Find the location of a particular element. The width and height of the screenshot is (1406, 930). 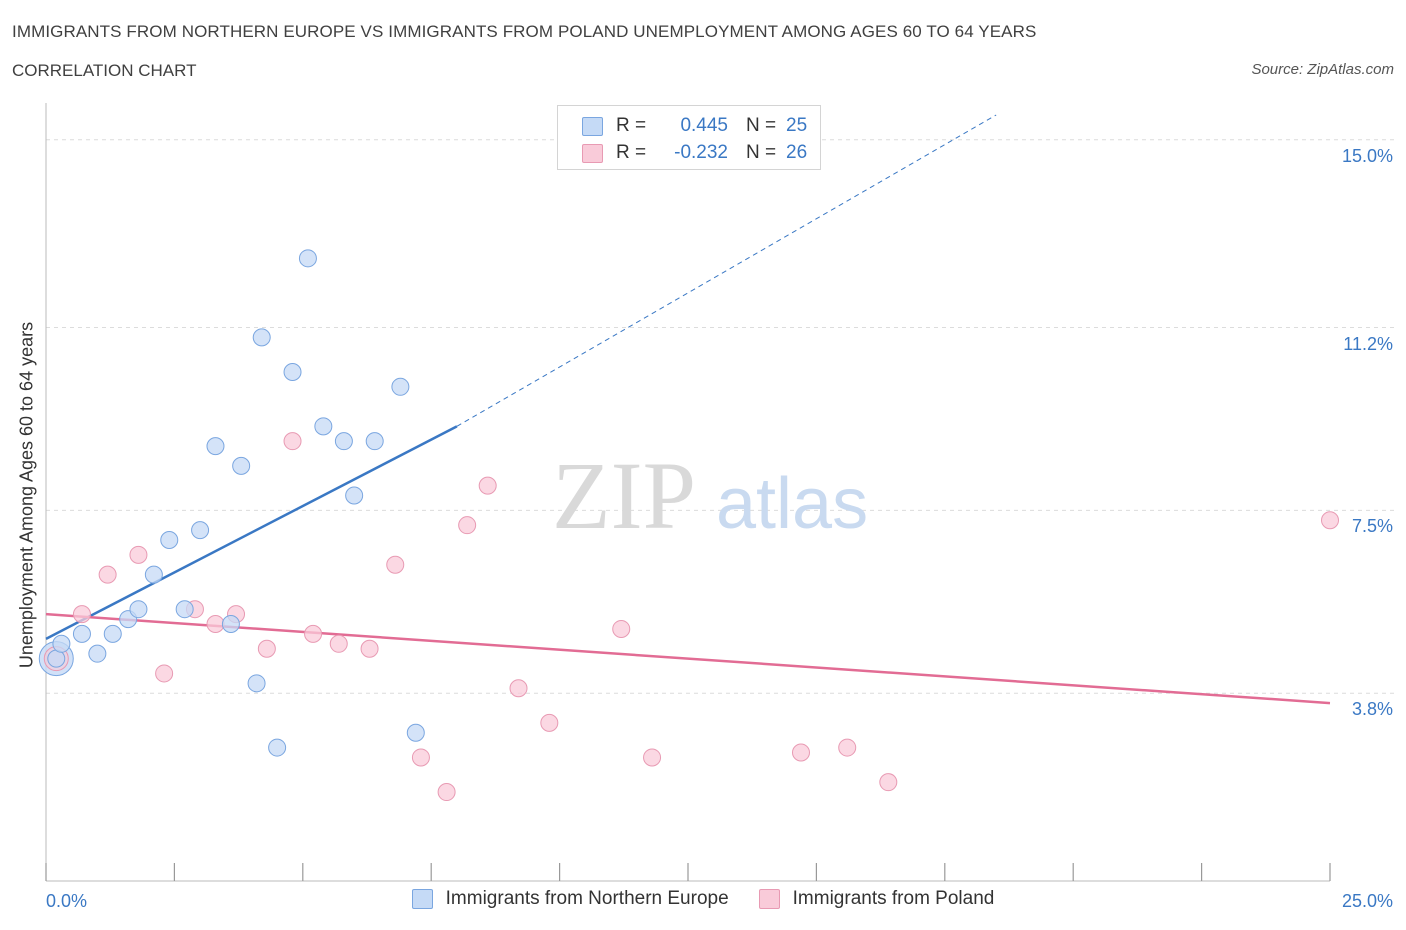

legend-label-poland: Immigrants from Poland is located at coordinates (893, 898).